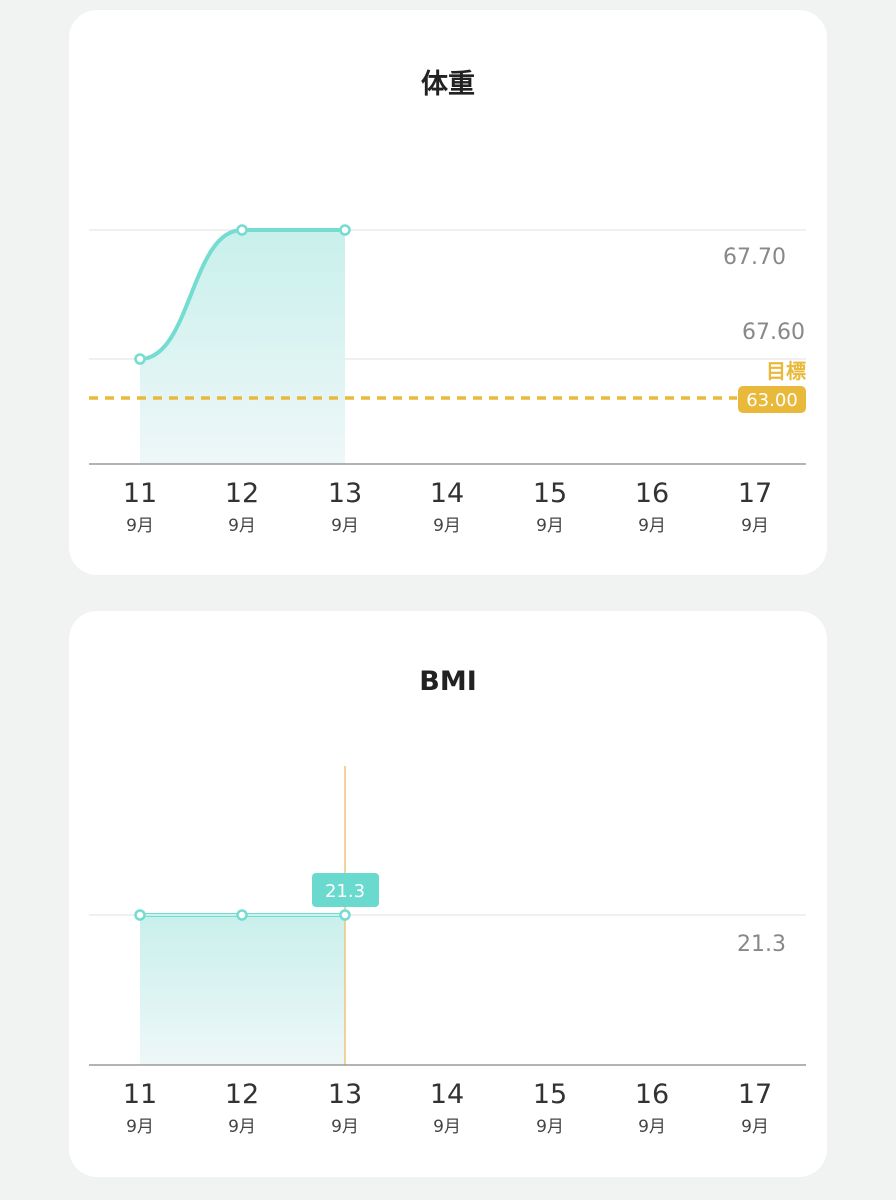 Image resolution: width=896 pixels, height=1200 pixels. What do you see at coordinates (242, 990) in the screenshot?
I see `bmi-area-fill` at bounding box center [242, 990].